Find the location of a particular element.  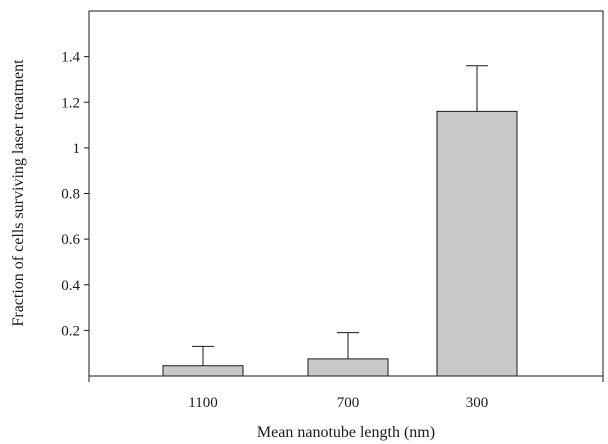

x-tick-label: 300 is located at coordinates (477, 403).